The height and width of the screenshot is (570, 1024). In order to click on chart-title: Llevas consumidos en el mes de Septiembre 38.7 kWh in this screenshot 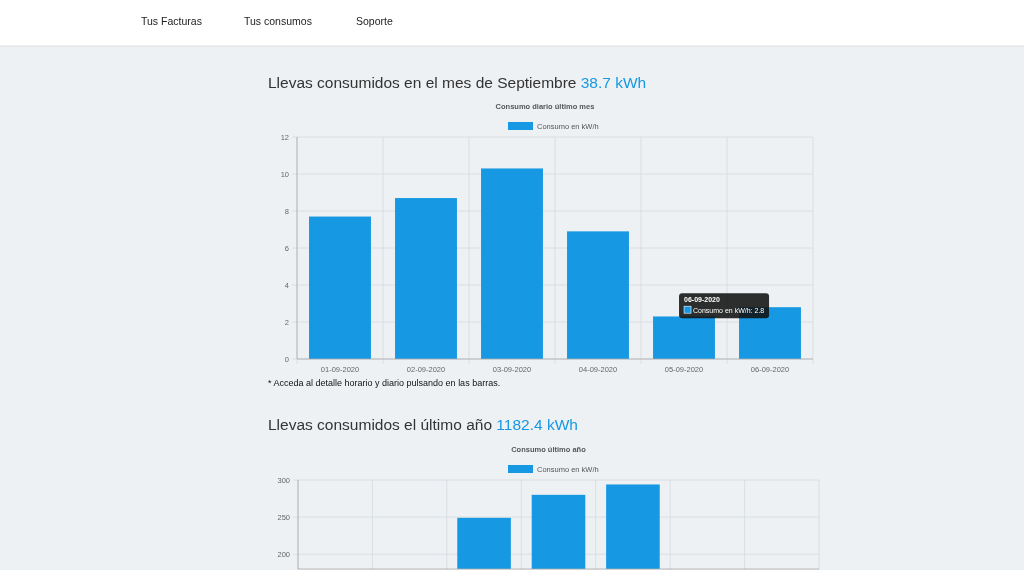, I will do `click(457, 82)`.